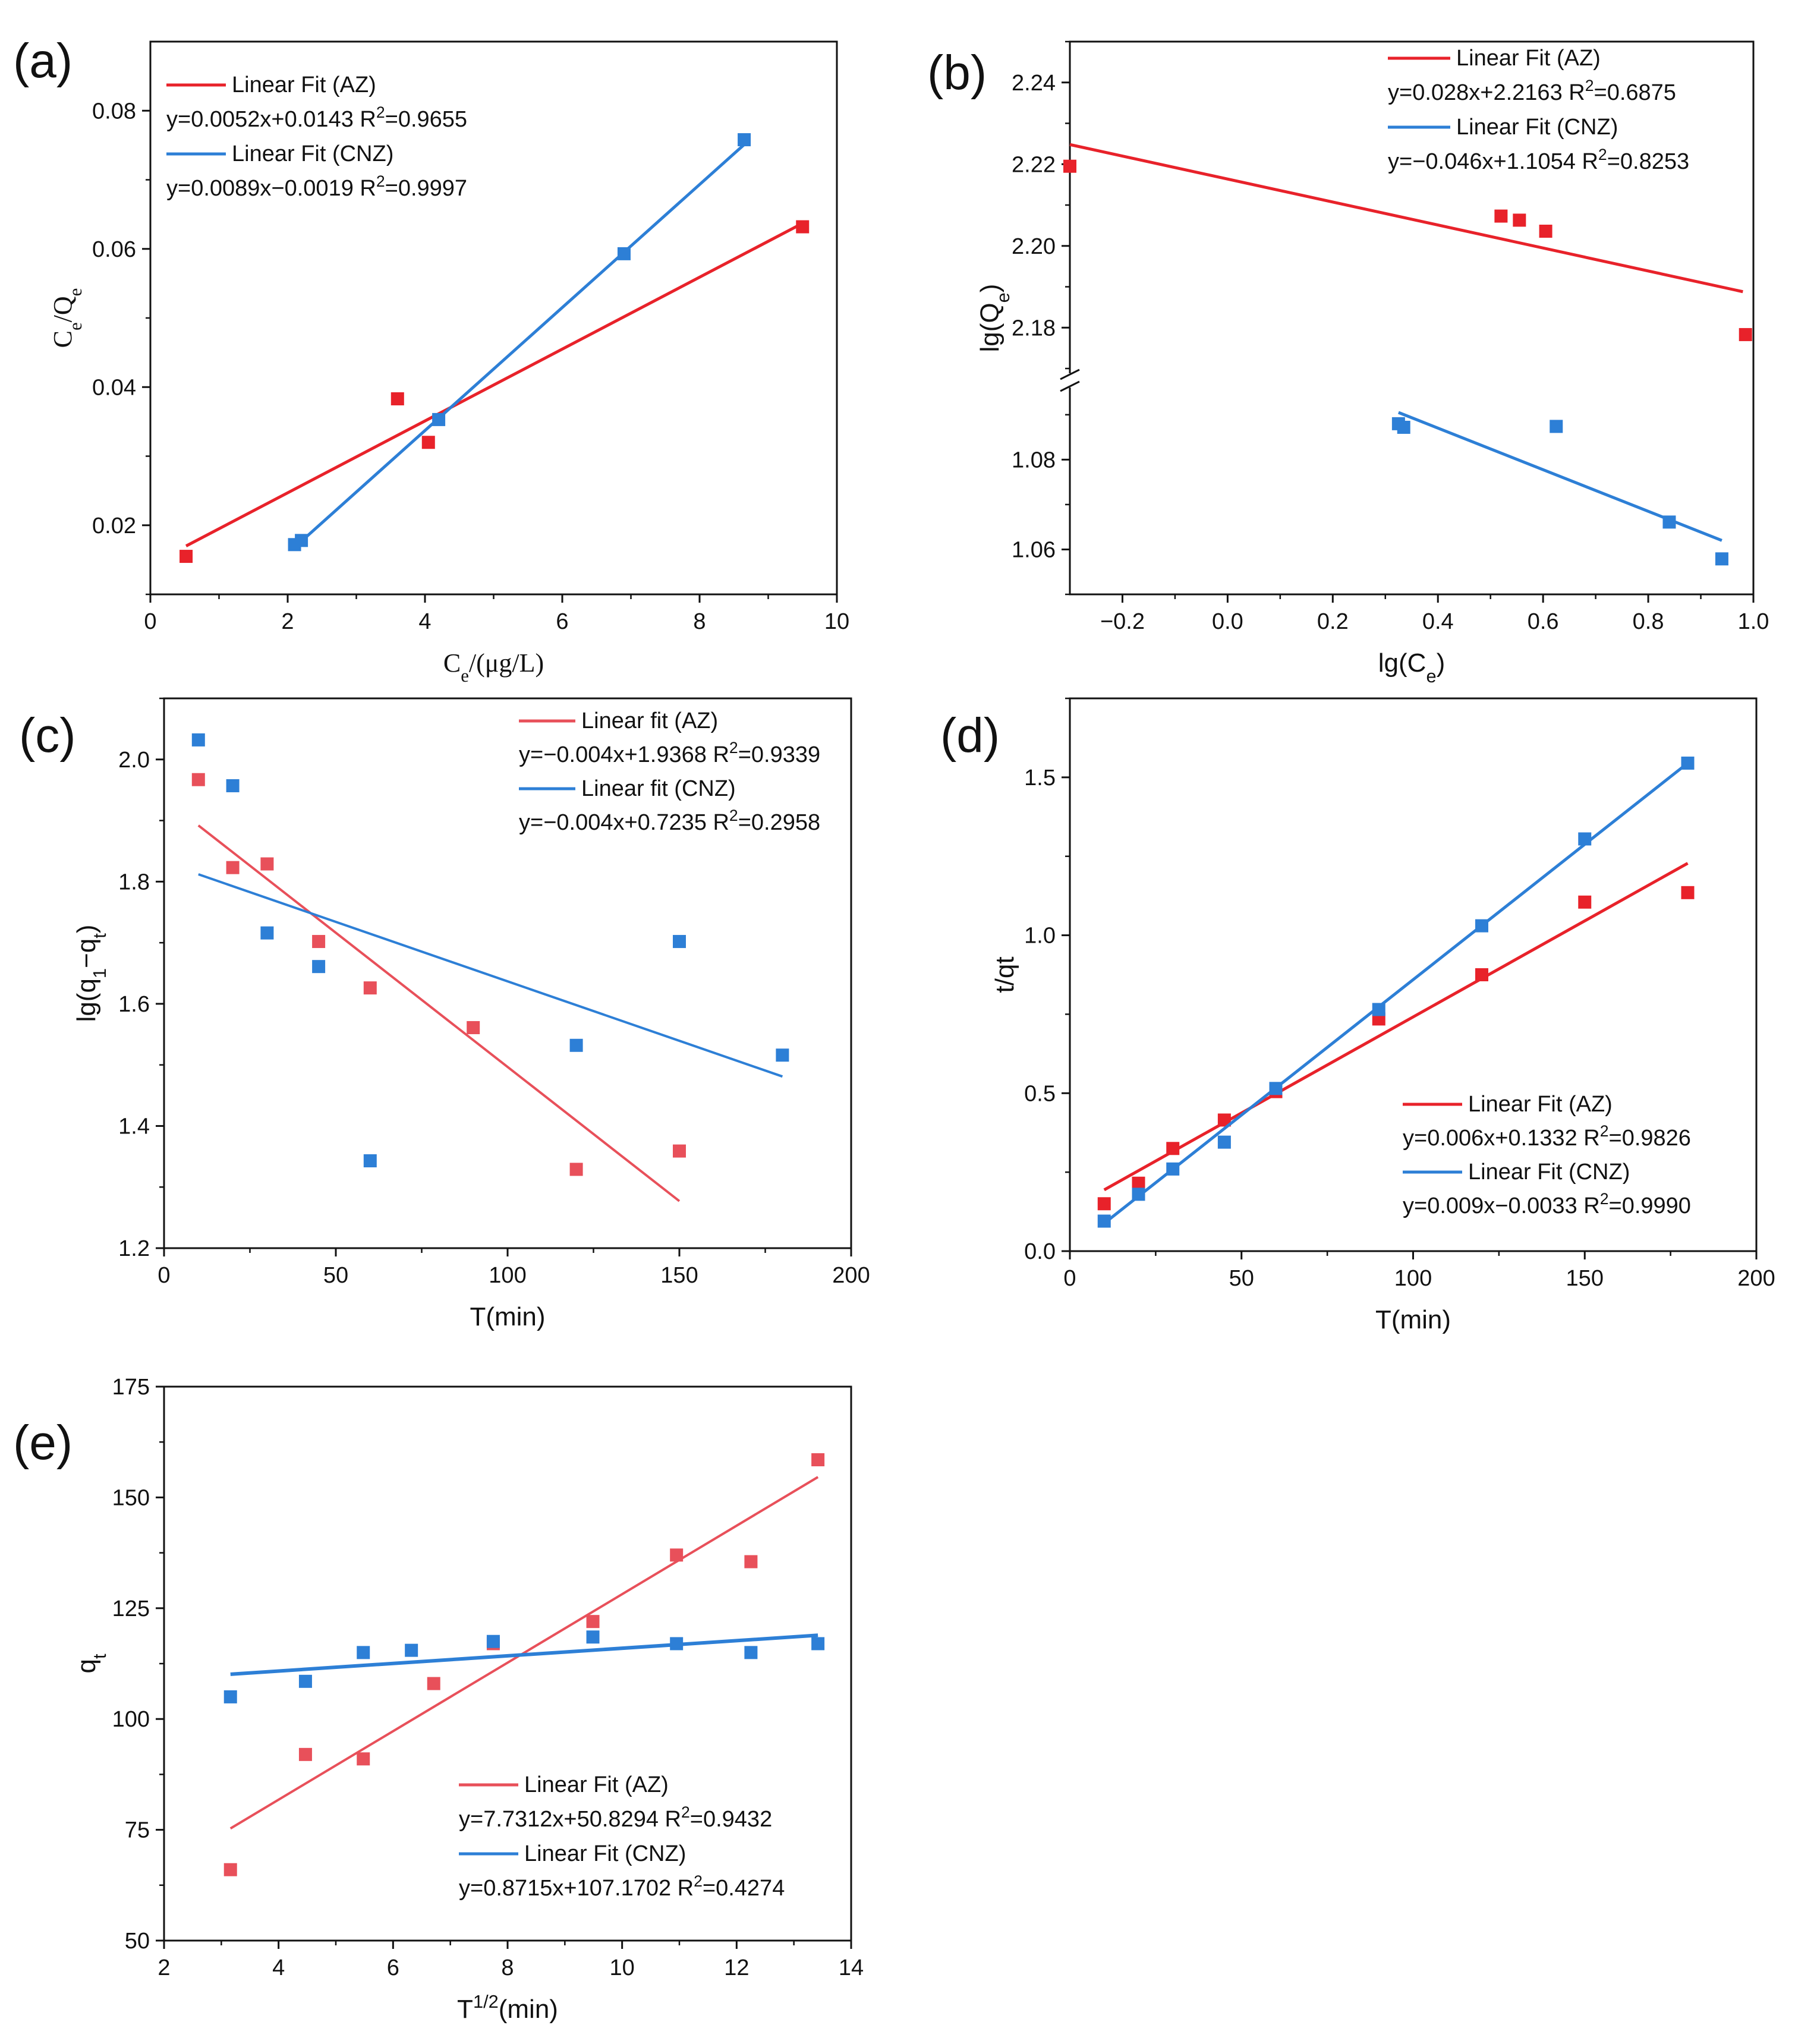  What do you see at coordinates (91, 1663) in the screenshot?
I see `y-axis-label: qt` at bounding box center [91, 1663].